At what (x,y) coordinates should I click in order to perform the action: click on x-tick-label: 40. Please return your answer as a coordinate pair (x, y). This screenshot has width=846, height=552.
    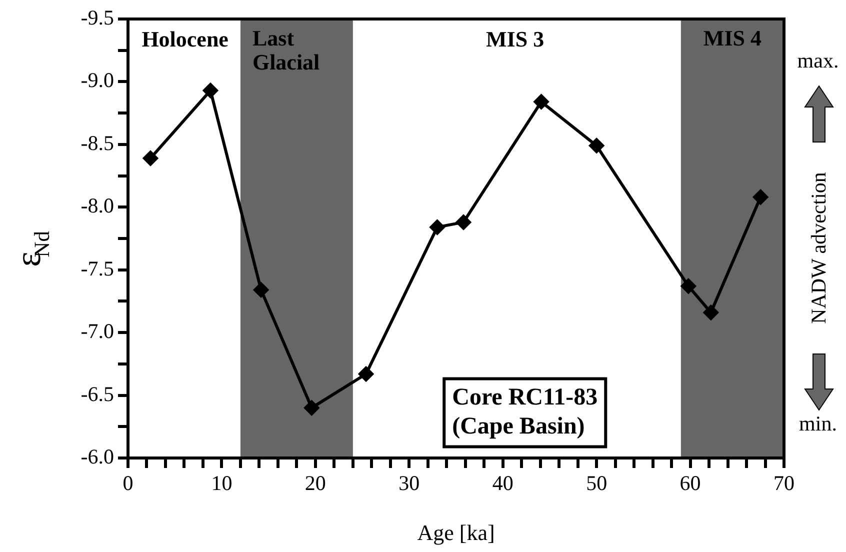
    Looking at the image, I should click on (503, 483).